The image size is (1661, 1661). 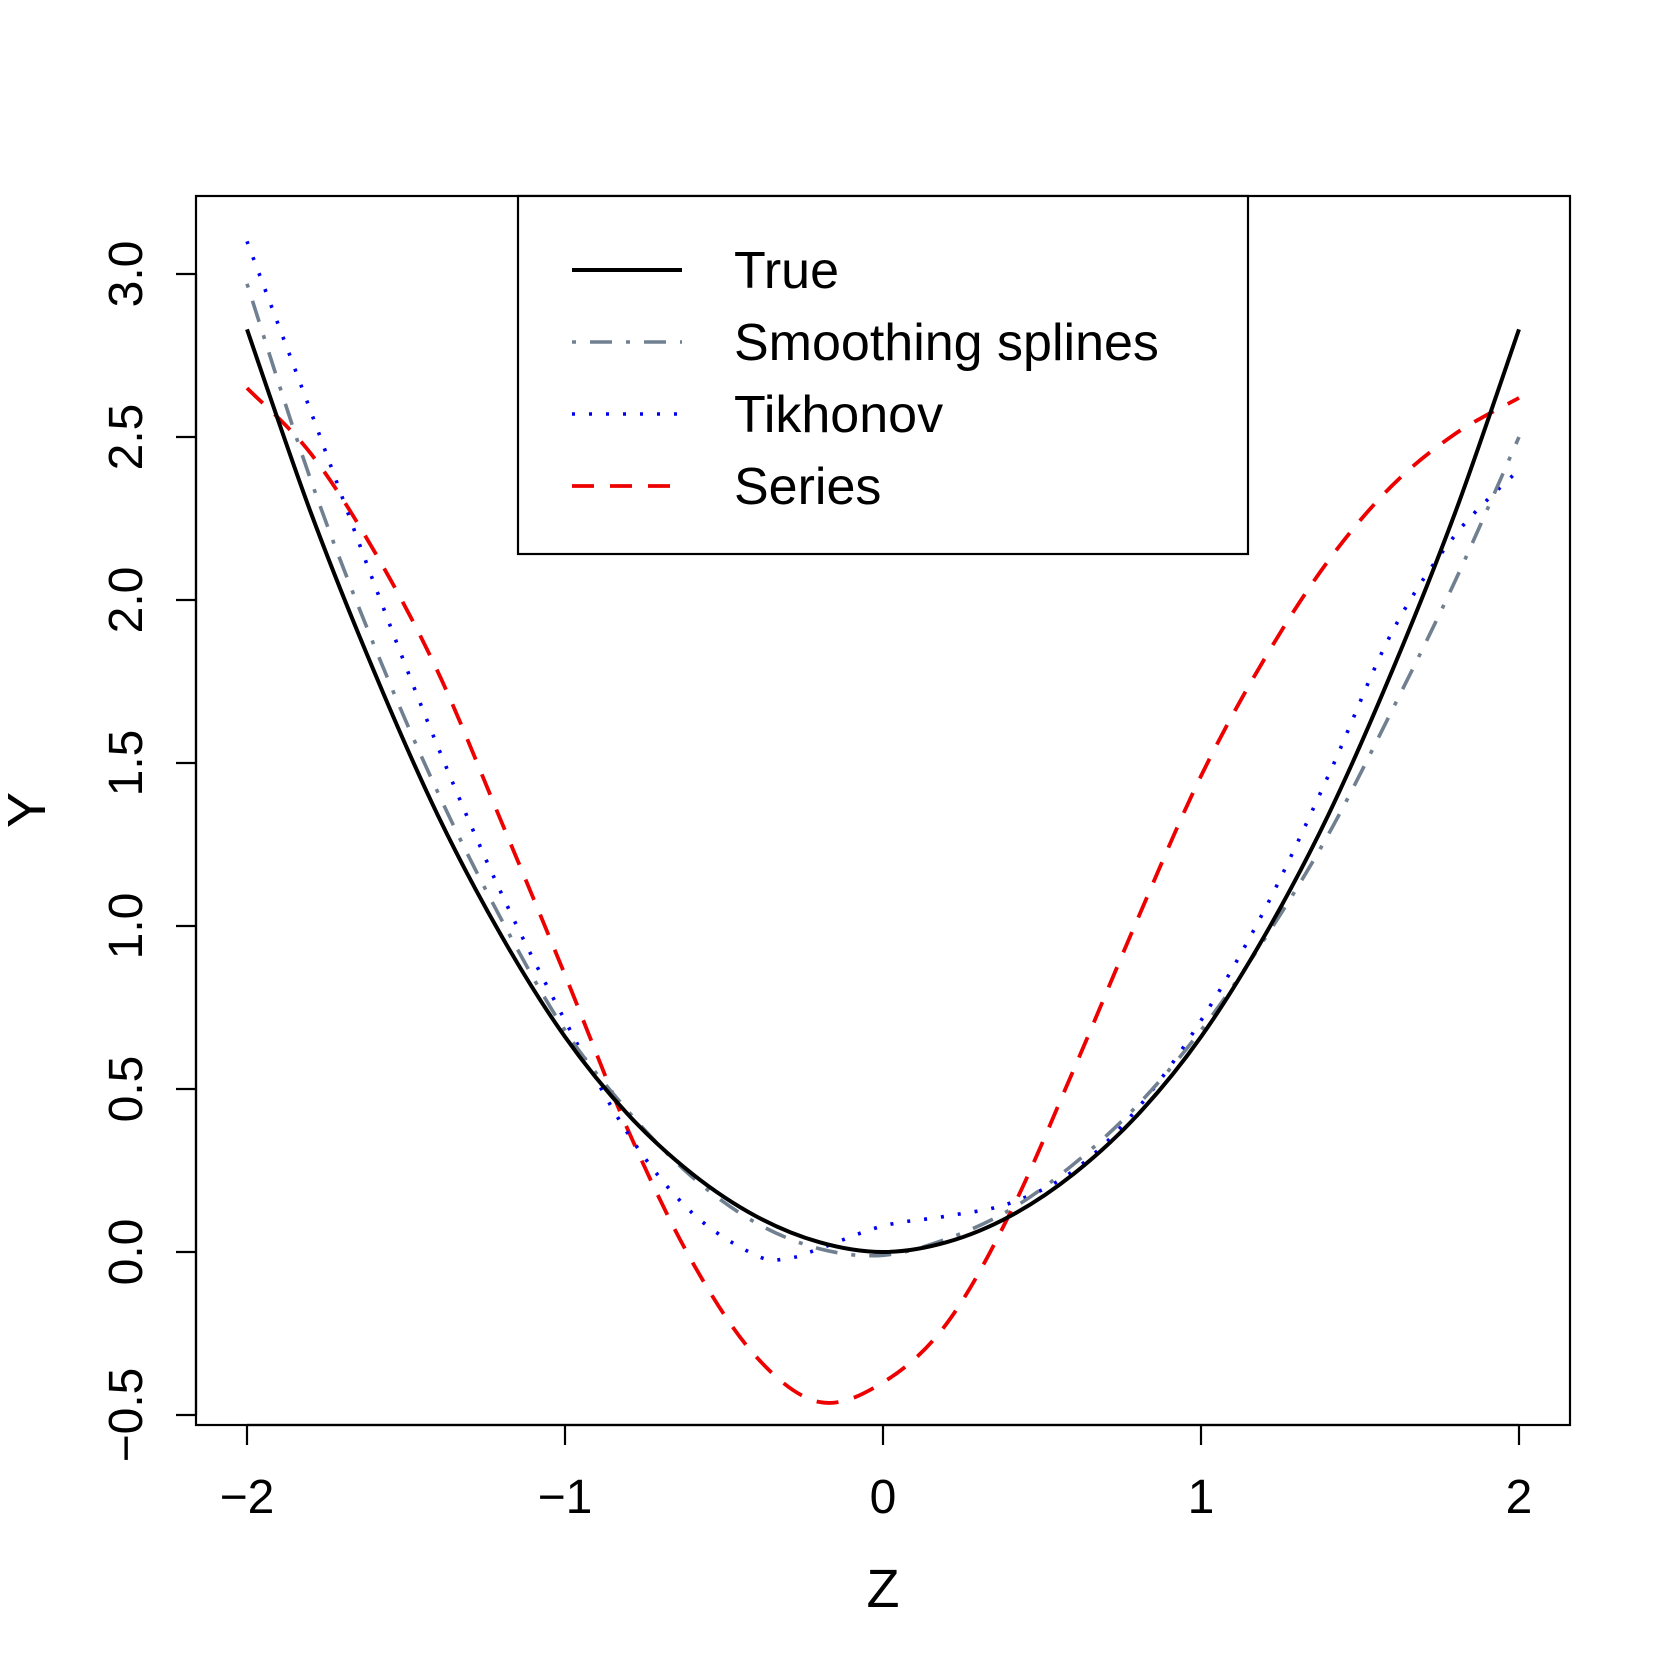 I want to click on x-axis: −2 −1 0 1 2, so click(x=876, y=1473).